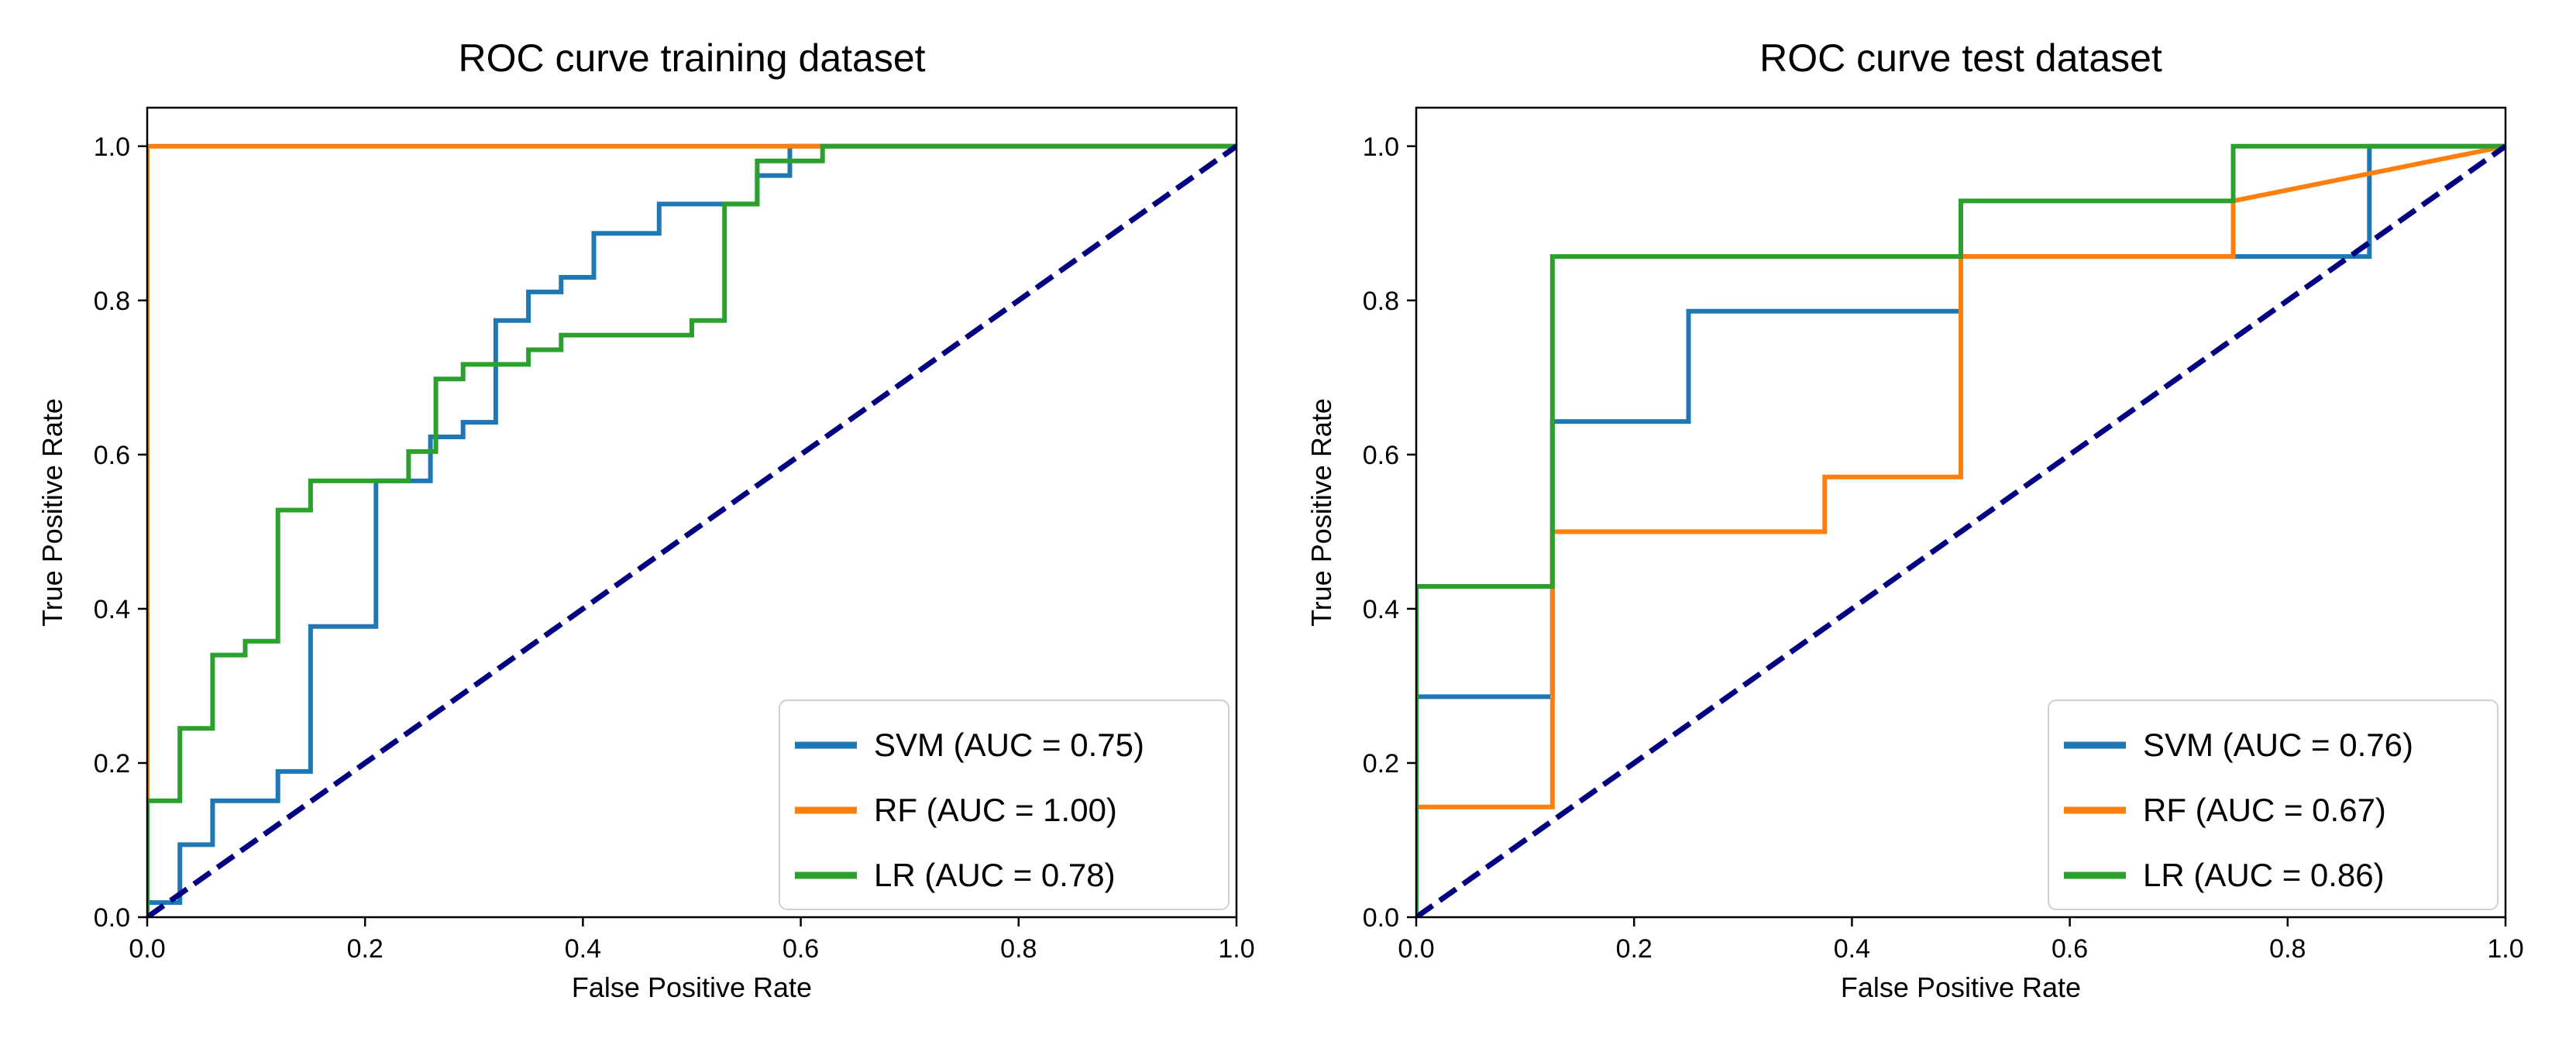 The height and width of the screenshot is (1045, 2576). What do you see at coordinates (2278, 745) in the screenshot?
I see `legend-label: SVM (AUC = 0.76)` at bounding box center [2278, 745].